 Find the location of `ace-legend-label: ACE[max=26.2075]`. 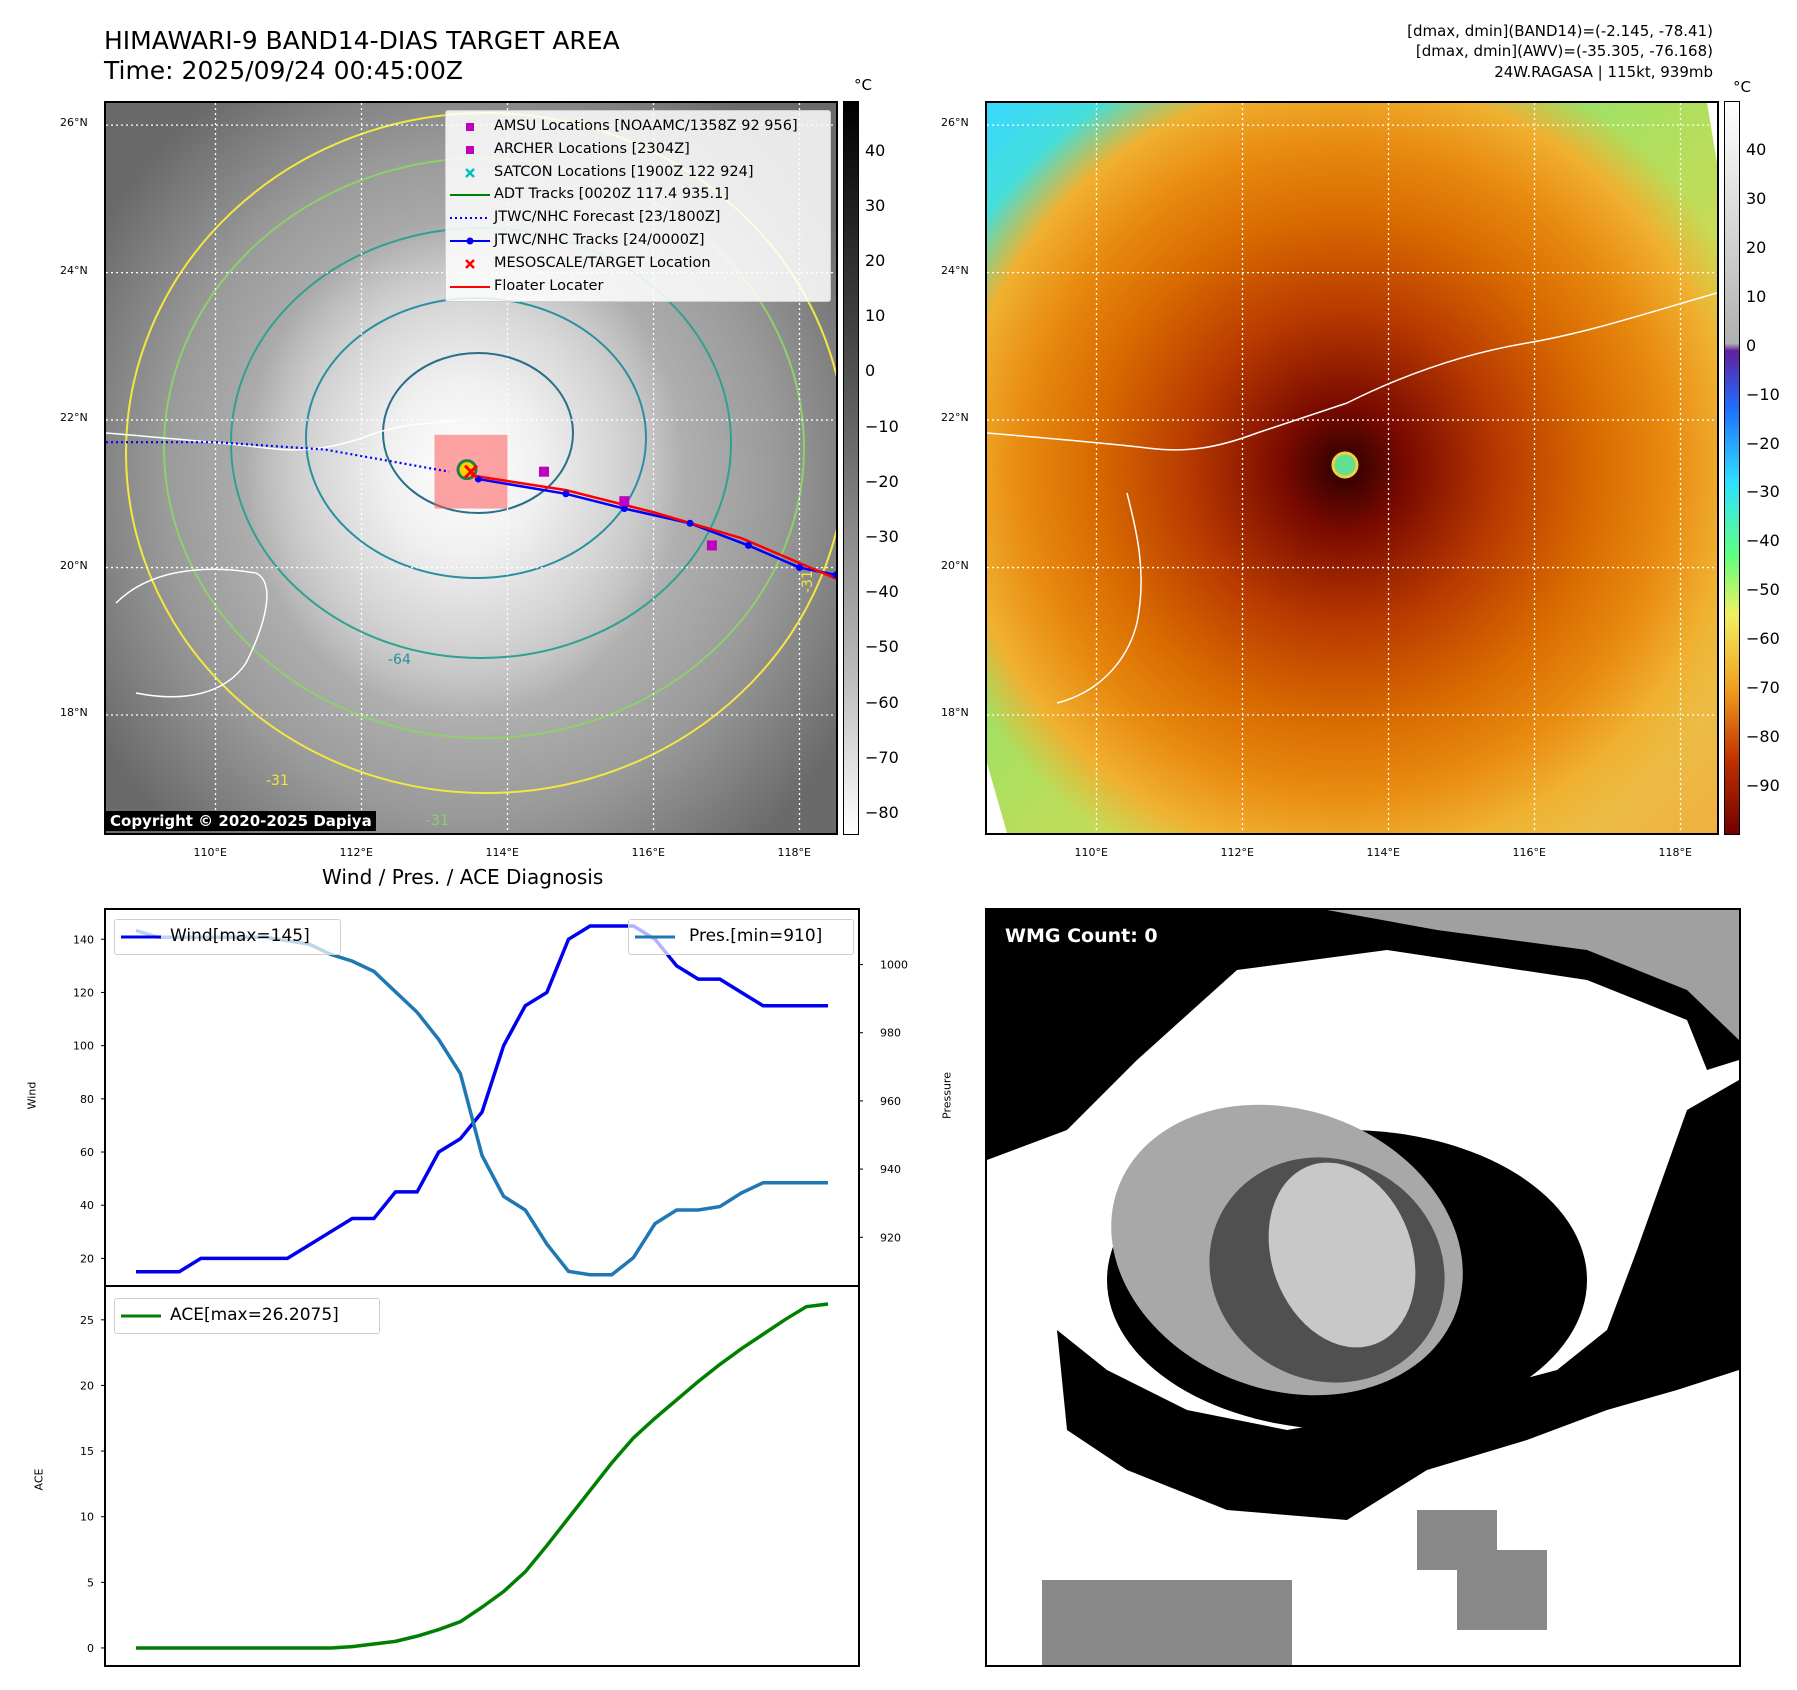

ace-legend-label: ACE[max=26.2075] is located at coordinates (254, 1315).